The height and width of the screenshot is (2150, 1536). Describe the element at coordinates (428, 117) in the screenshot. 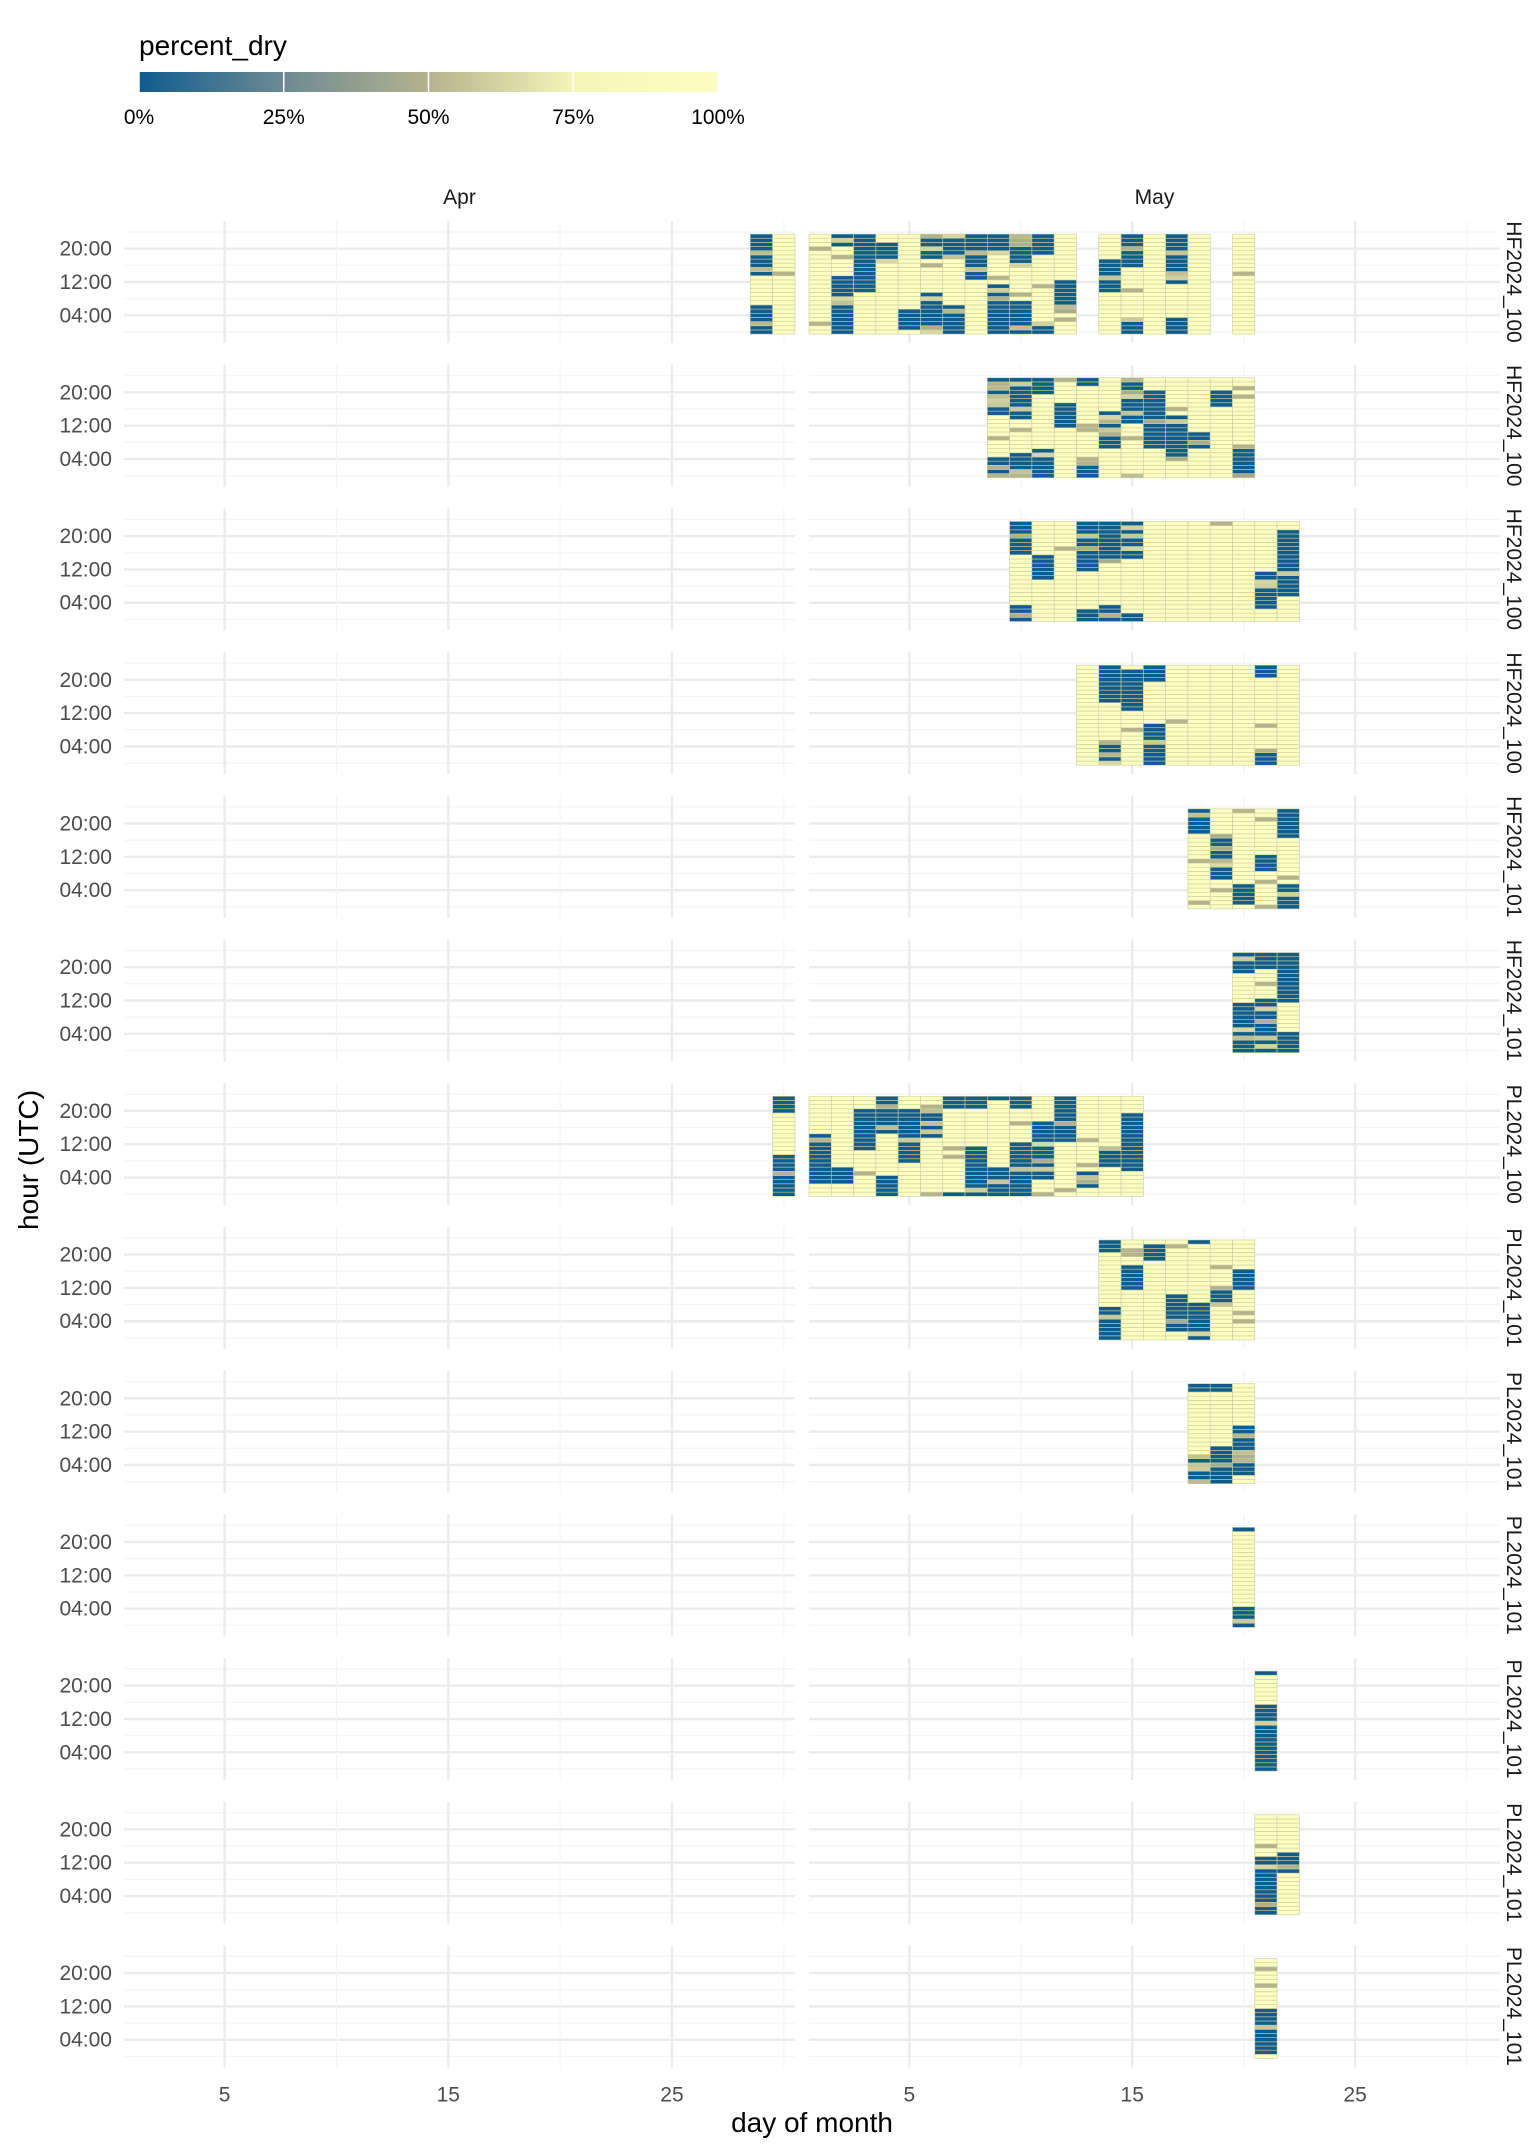

I see `legend-label: 50%` at that location.